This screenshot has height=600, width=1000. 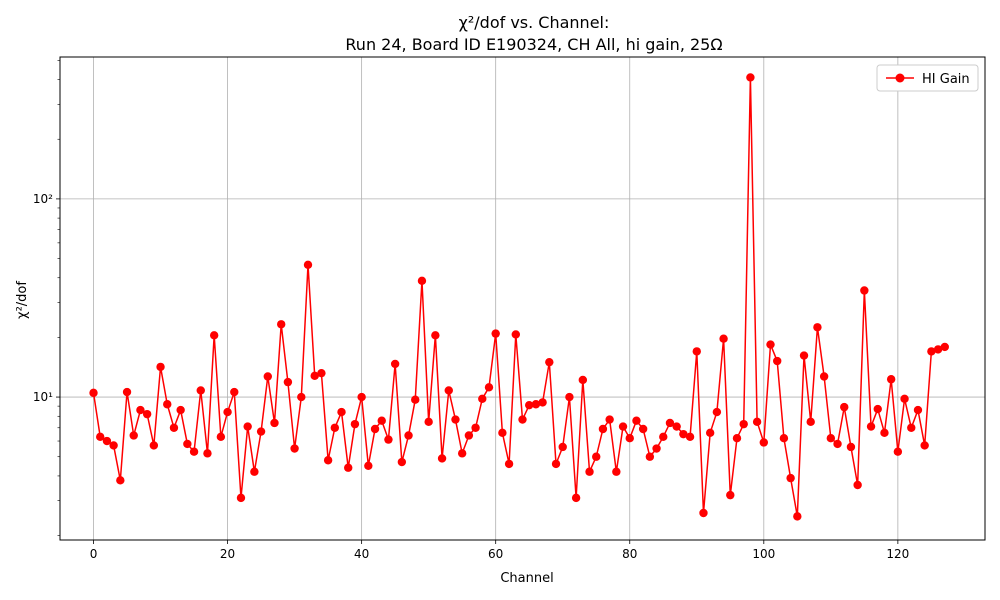 I want to click on legend-marker, so click(x=900, y=78).